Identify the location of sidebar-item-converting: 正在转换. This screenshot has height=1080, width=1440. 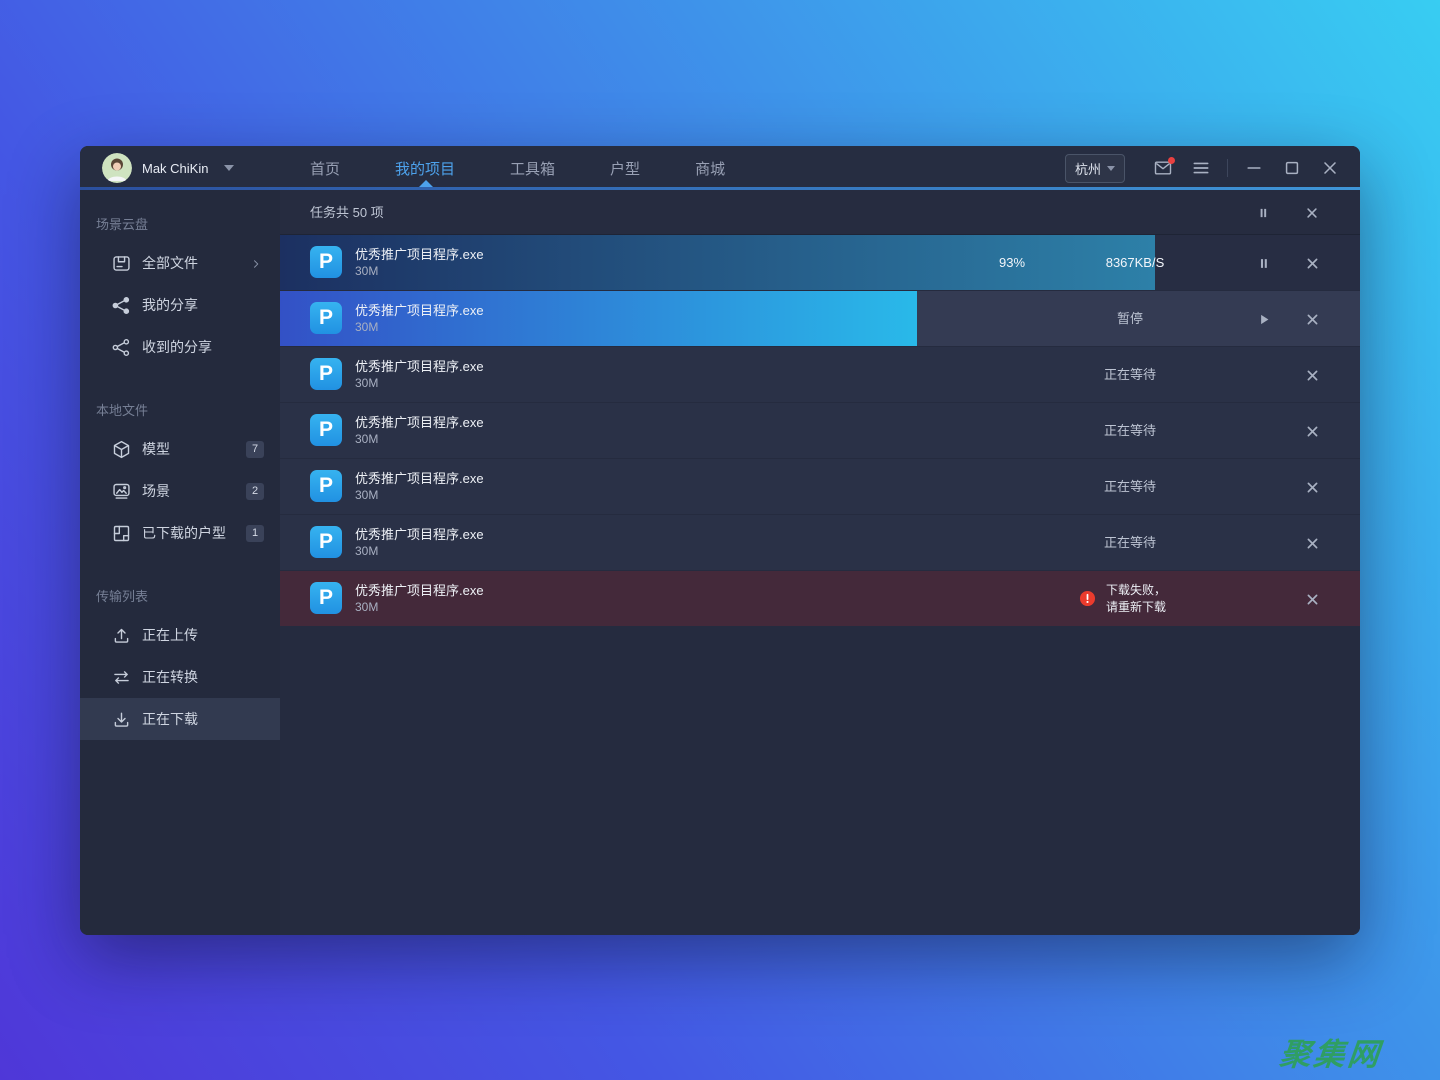
(180, 677).